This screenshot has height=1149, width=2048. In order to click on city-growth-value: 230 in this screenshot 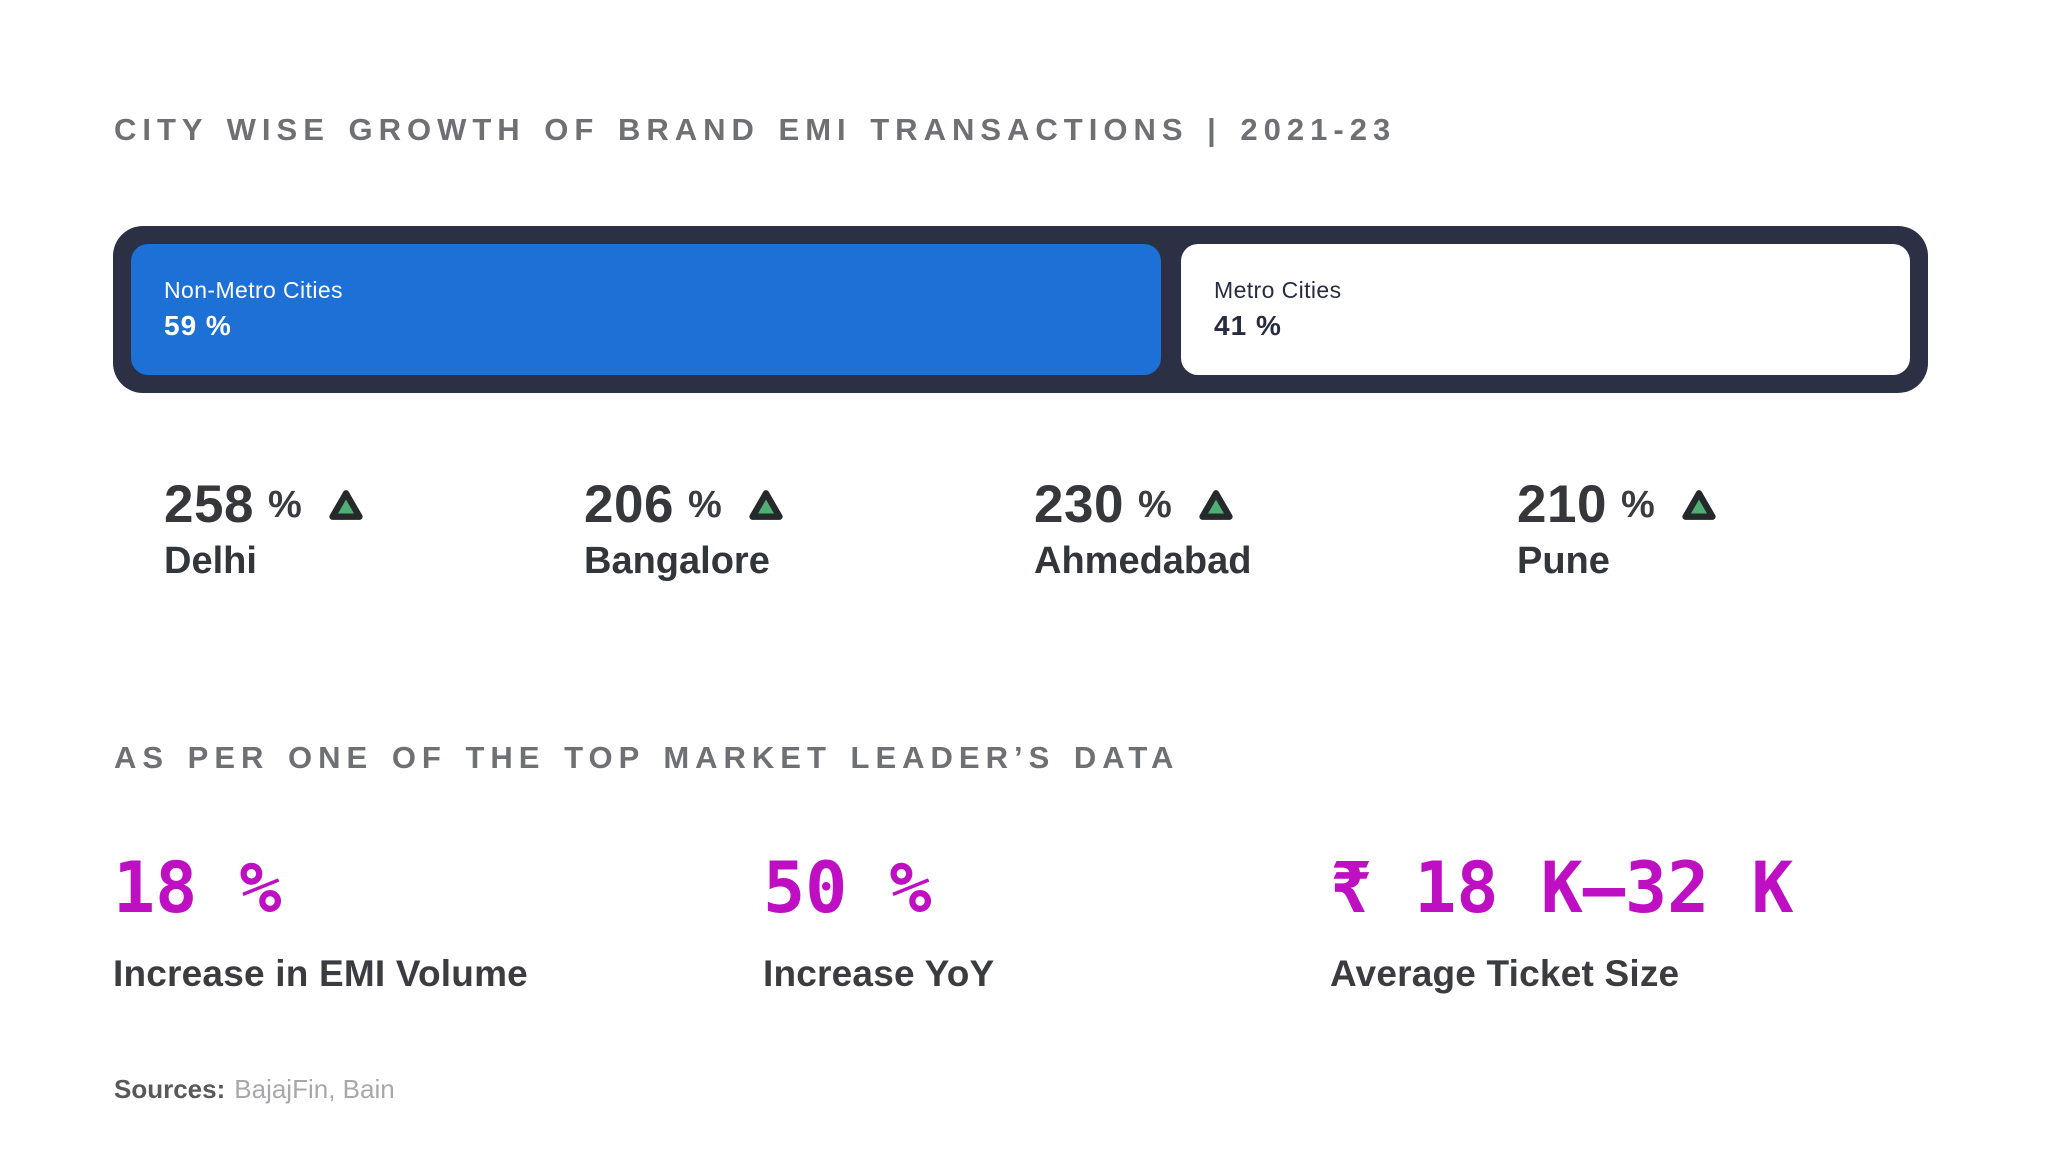, I will do `click(1079, 504)`.